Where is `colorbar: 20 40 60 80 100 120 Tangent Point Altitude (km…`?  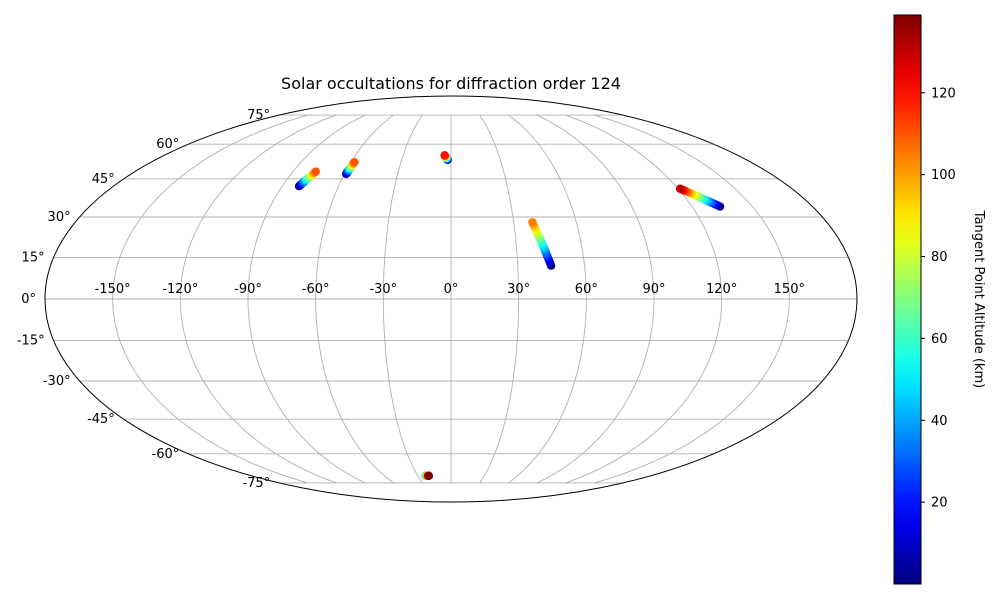 colorbar: 20 40 60 80 100 120 Tangent Point Altitude (km… is located at coordinates (939, 299).